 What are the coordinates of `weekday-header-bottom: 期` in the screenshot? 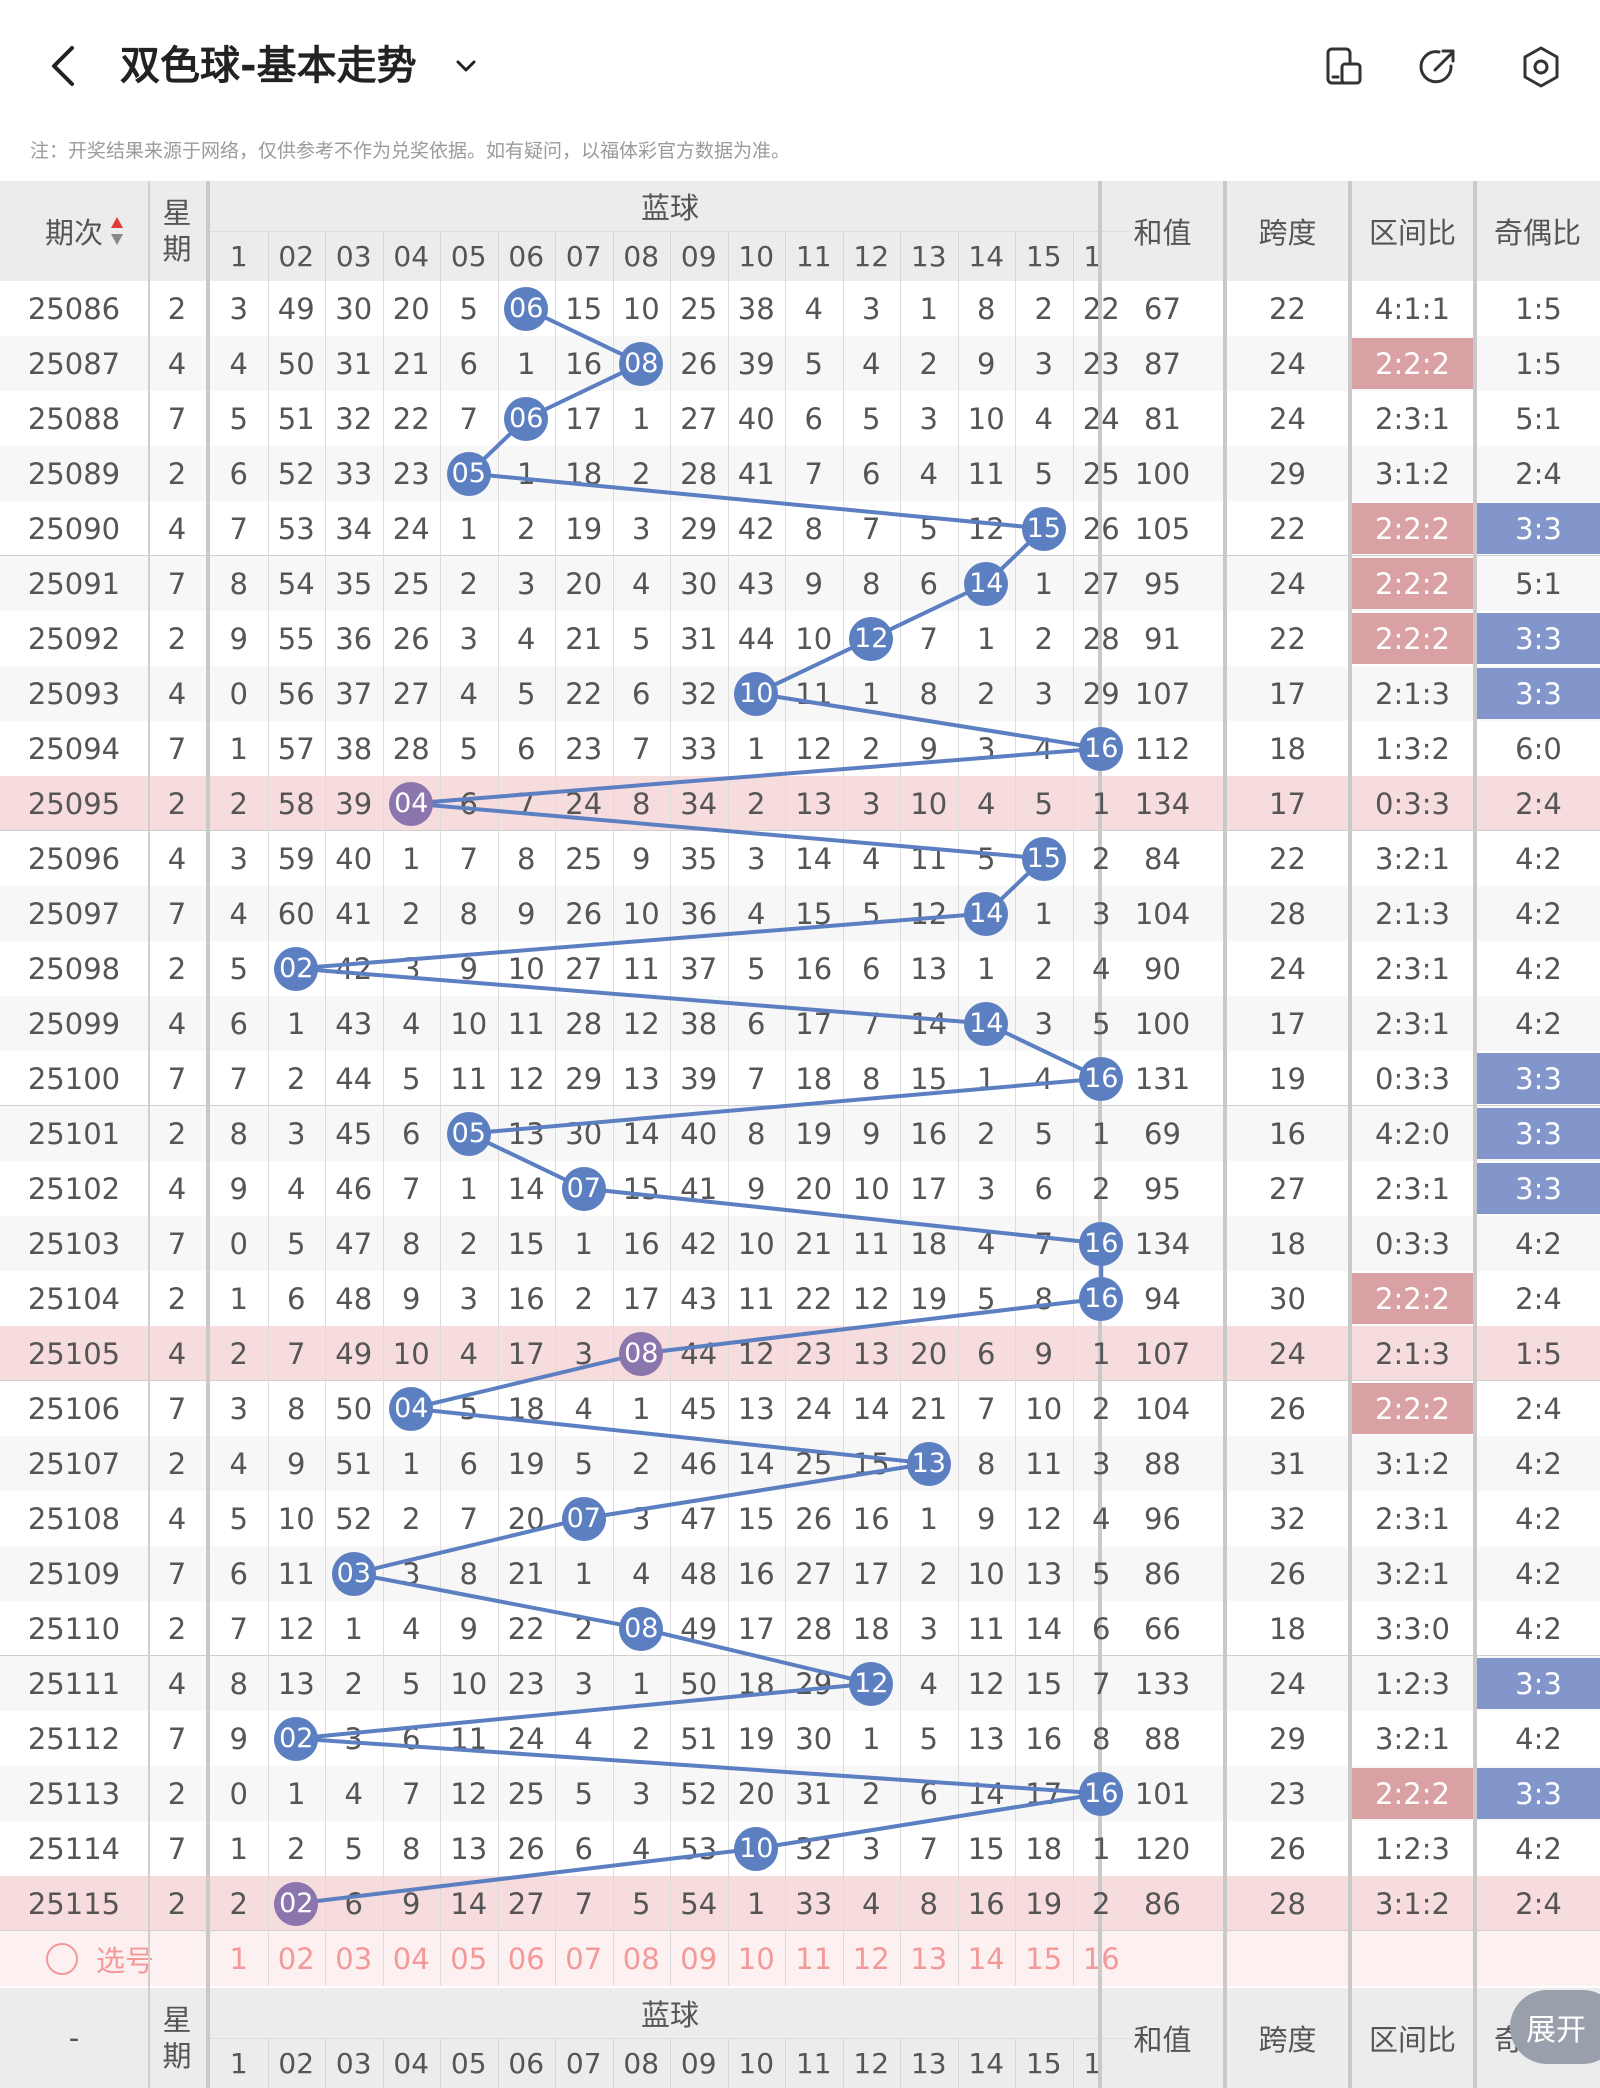 It's located at (177, 249).